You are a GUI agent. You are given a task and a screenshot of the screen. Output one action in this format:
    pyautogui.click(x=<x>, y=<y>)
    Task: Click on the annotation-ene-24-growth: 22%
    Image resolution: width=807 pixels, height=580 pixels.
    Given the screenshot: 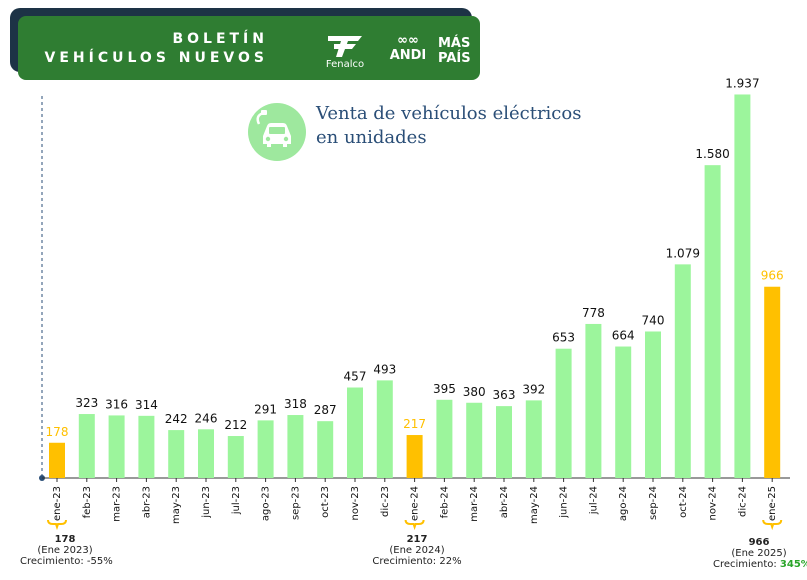 What is the action you would take?
    pyautogui.click(x=450, y=561)
    